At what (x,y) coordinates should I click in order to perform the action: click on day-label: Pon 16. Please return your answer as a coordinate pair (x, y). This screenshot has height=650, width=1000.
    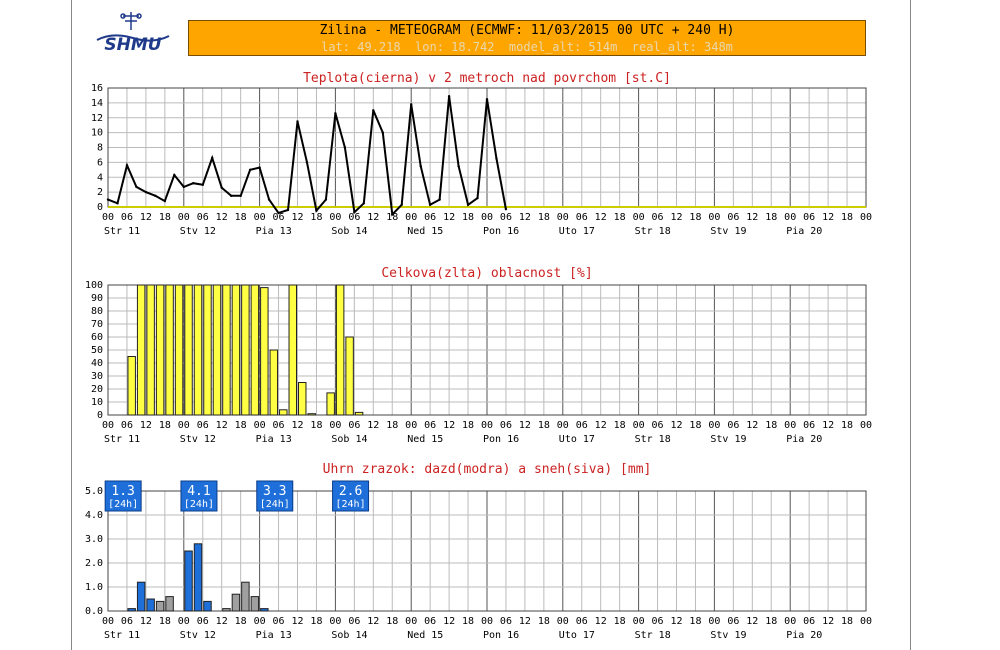
    Looking at the image, I should click on (501, 231).